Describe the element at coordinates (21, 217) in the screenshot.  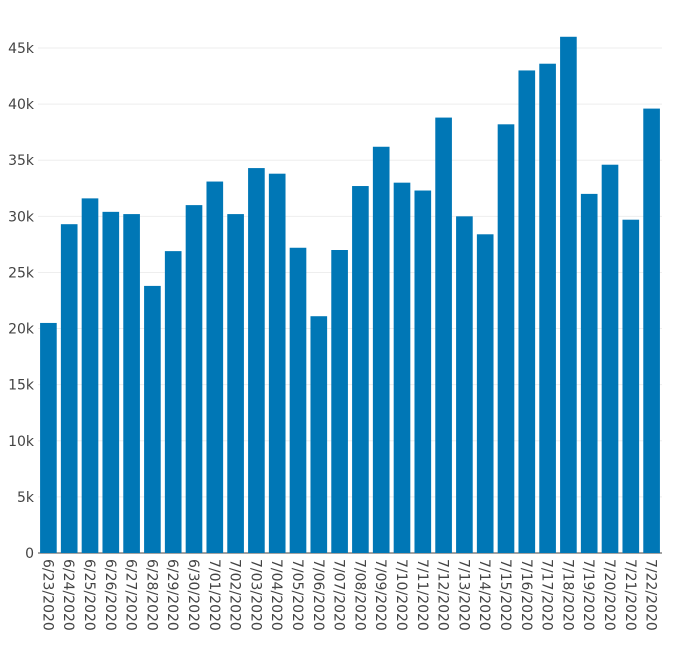
I see `y-tick-label: 30k` at that location.